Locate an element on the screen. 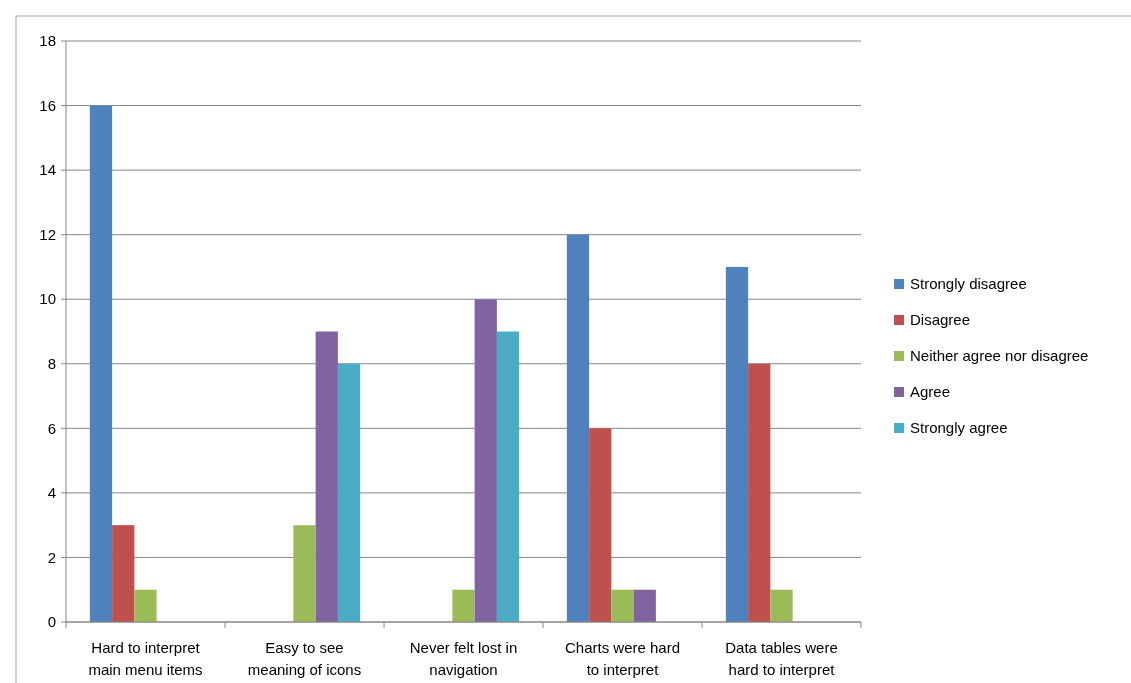 This screenshot has height=683, width=1131. y-tick-label: 8 is located at coordinates (51, 364).